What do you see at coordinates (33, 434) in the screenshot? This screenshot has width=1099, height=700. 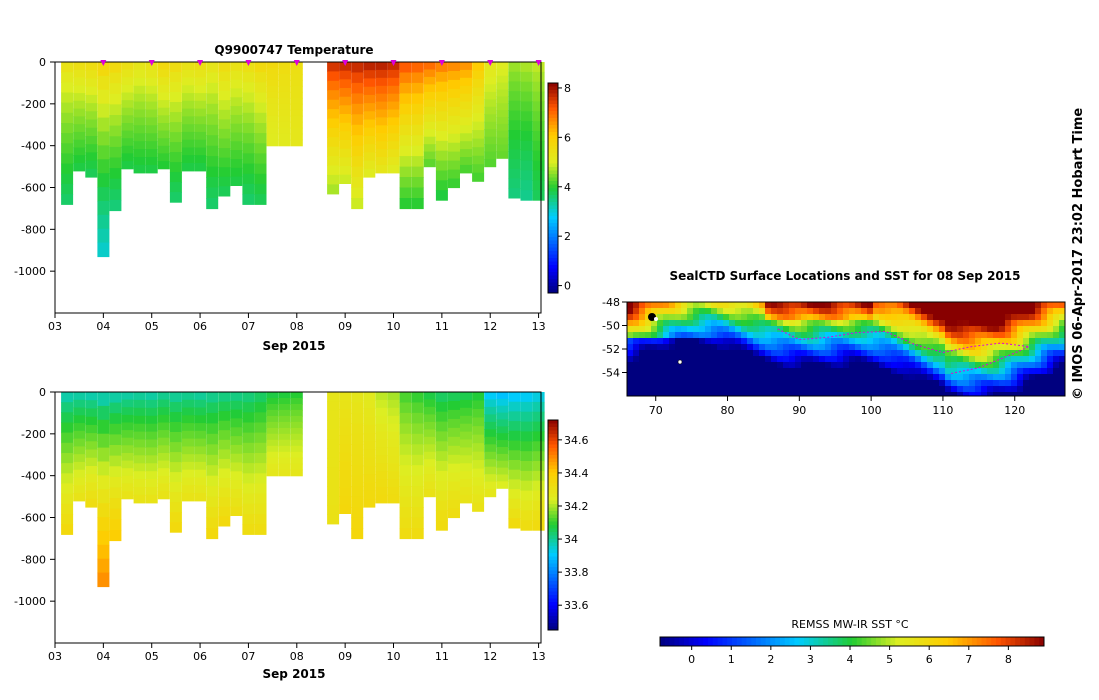 I see `y-tick-label: -200` at bounding box center [33, 434].